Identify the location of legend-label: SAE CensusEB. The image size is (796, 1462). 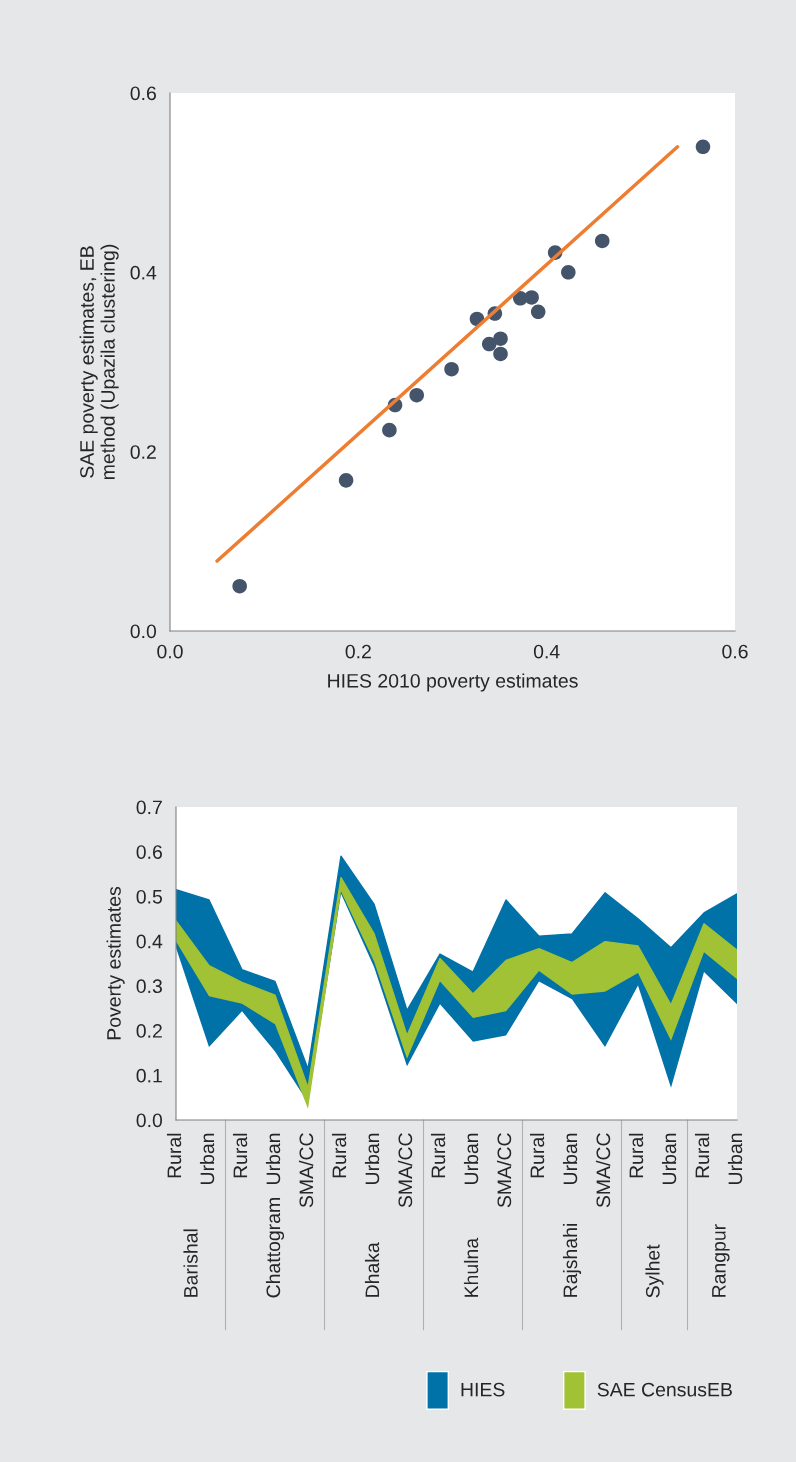
(664, 1389).